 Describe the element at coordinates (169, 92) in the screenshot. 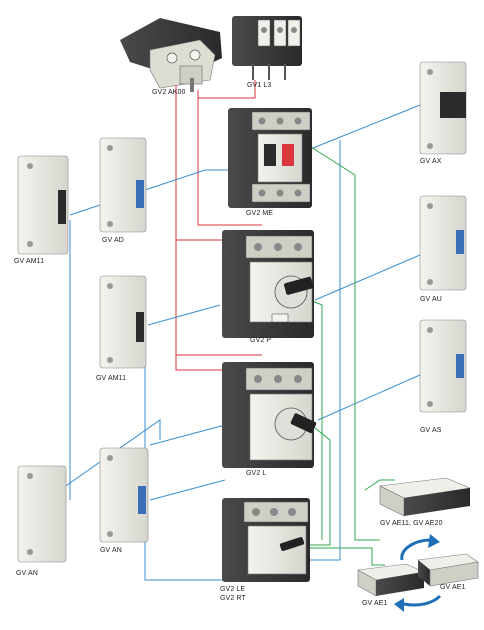

I see `label-gv2ak00: GV2 AK00` at that location.